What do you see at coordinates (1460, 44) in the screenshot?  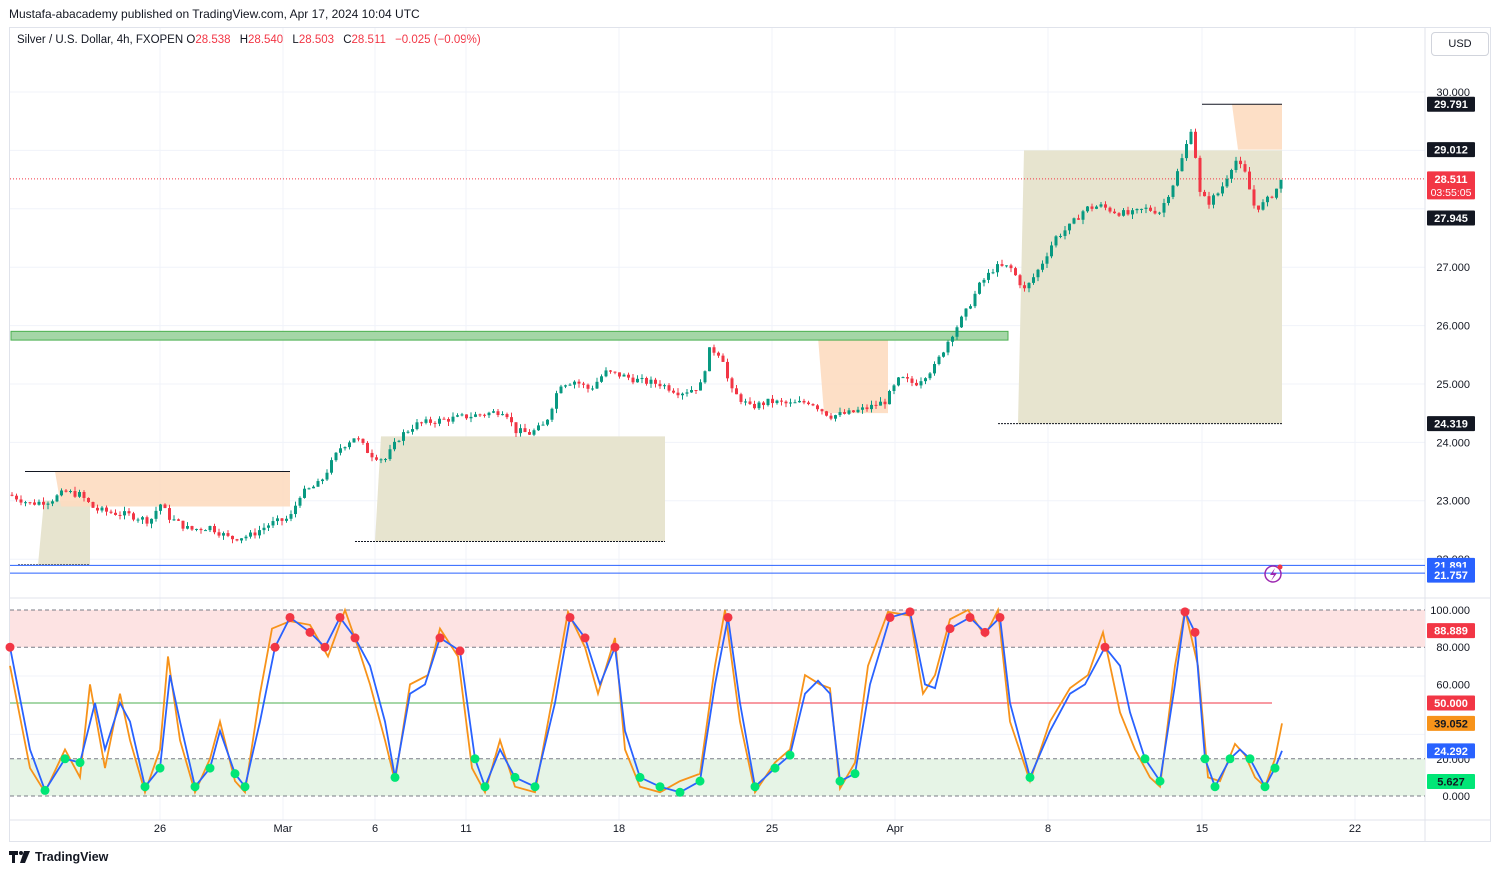 I see `currency-button: USD` at bounding box center [1460, 44].